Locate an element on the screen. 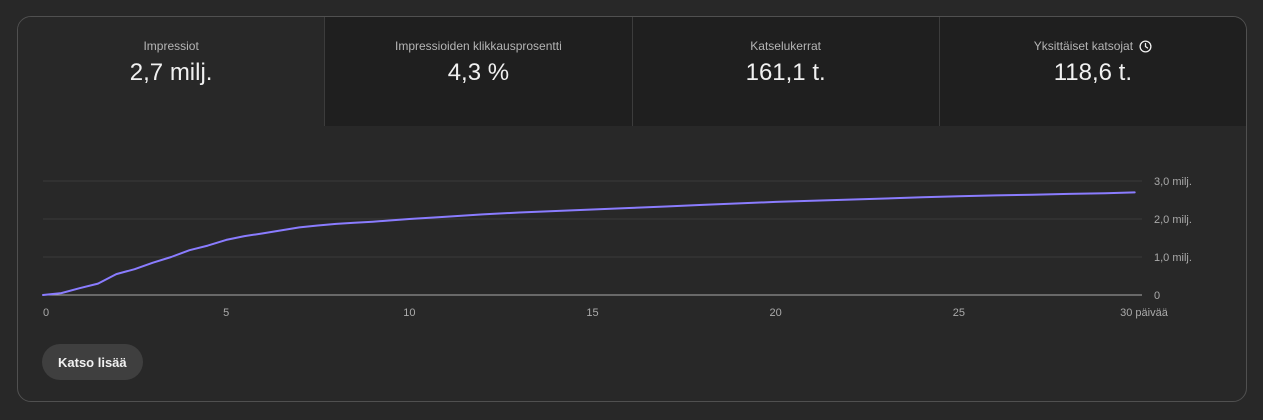  tab-label: Katselukerrat is located at coordinates (785, 46).